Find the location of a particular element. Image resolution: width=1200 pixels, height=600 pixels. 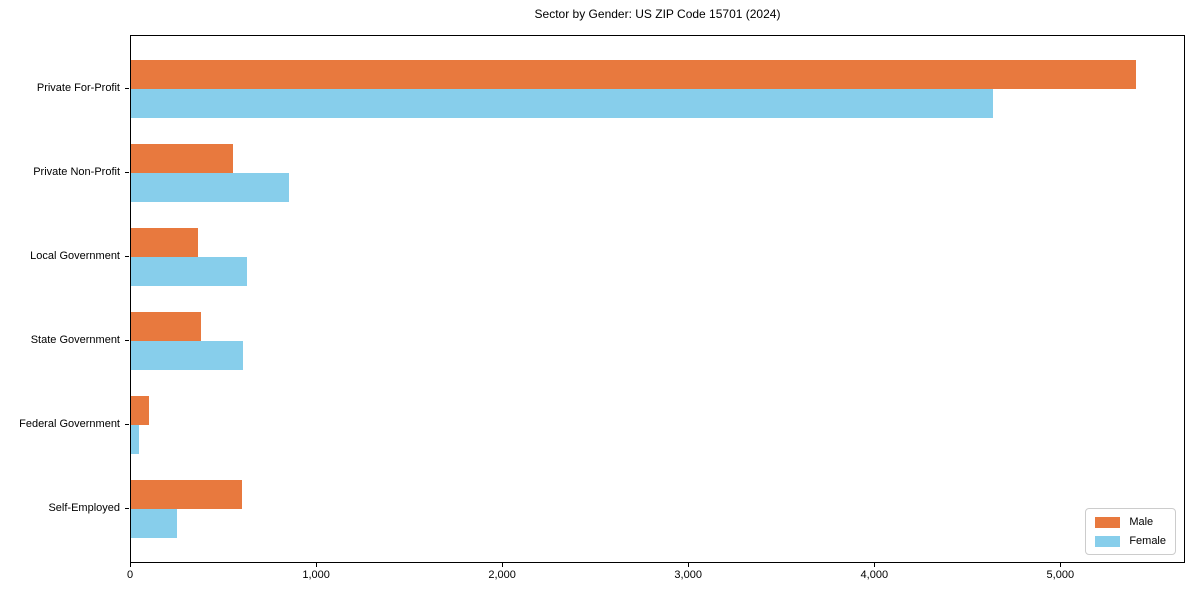

y-axis-label-1: Private Non-Profit is located at coordinates (76, 171).